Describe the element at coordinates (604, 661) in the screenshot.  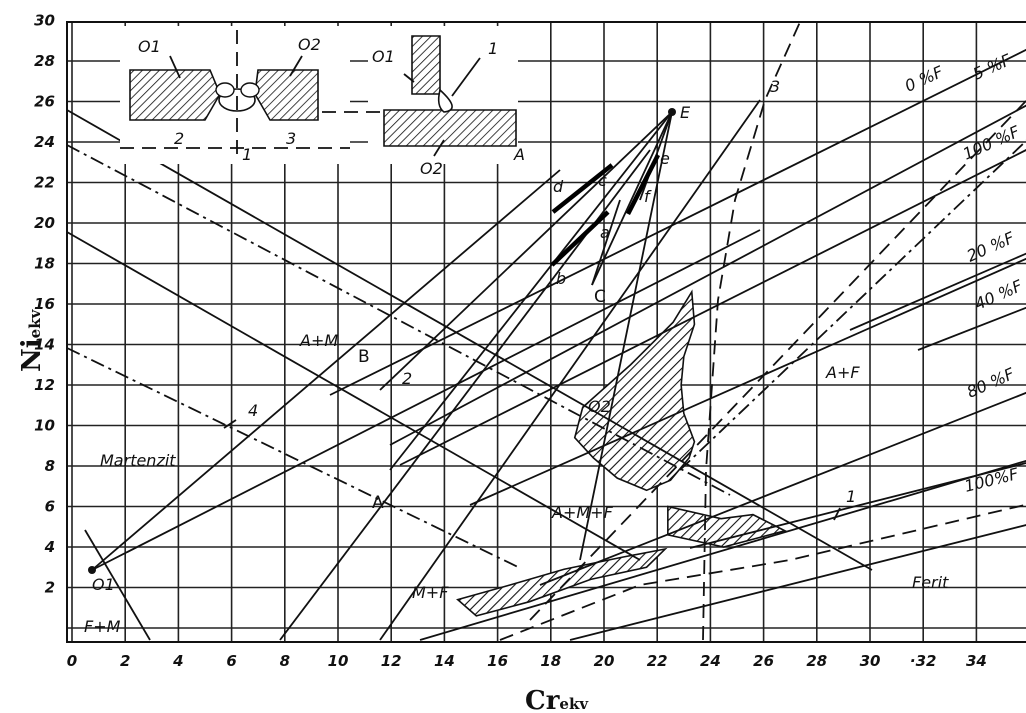
I see `x-tick-label: 20` at that location.